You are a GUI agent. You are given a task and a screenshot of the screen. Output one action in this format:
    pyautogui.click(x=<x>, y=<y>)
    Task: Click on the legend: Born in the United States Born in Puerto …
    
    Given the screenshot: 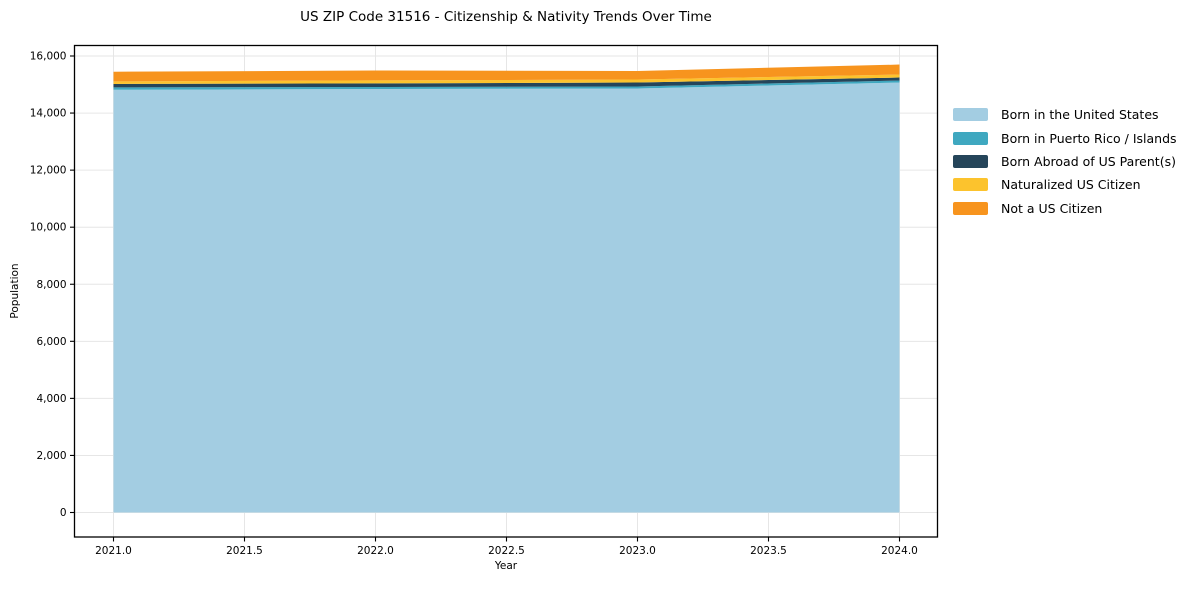 What is the action you would take?
    pyautogui.click(x=1065, y=161)
    